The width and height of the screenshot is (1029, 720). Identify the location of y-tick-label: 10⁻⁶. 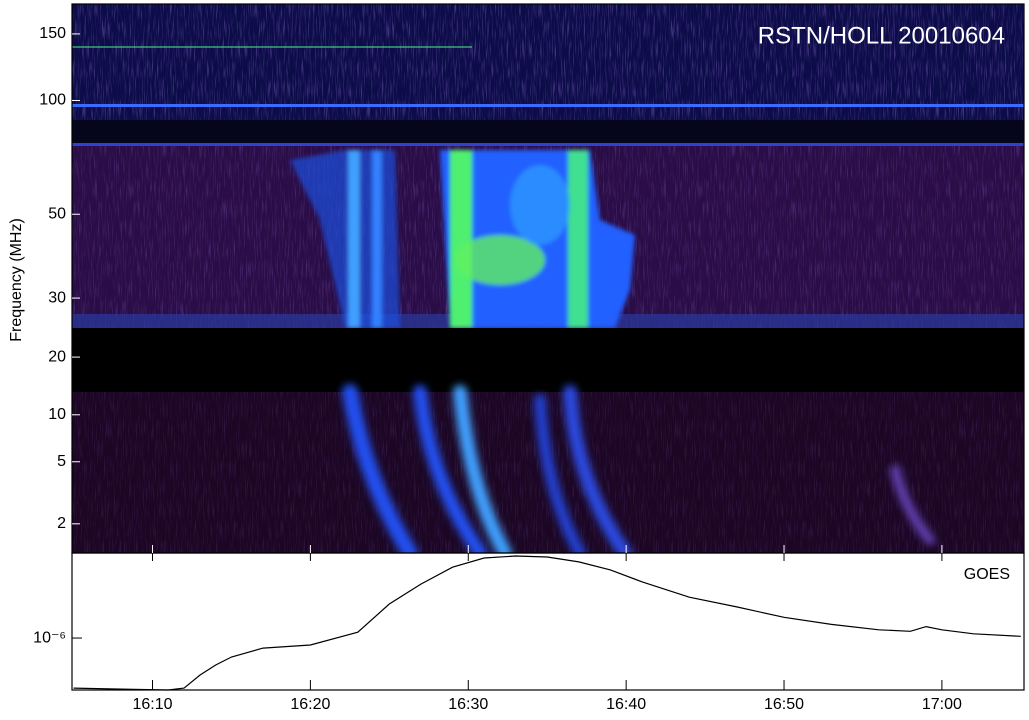
(49, 637).